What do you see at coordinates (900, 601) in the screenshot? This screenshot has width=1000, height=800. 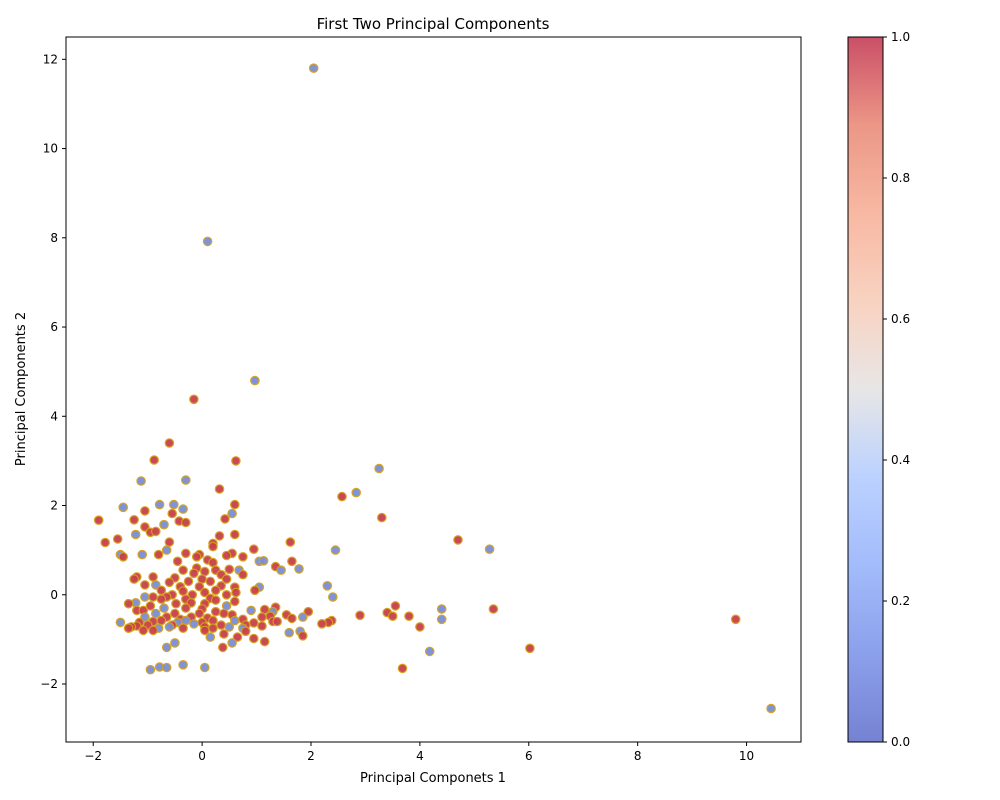 I see `colorbar-tick-label: 0.2` at bounding box center [900, 601].